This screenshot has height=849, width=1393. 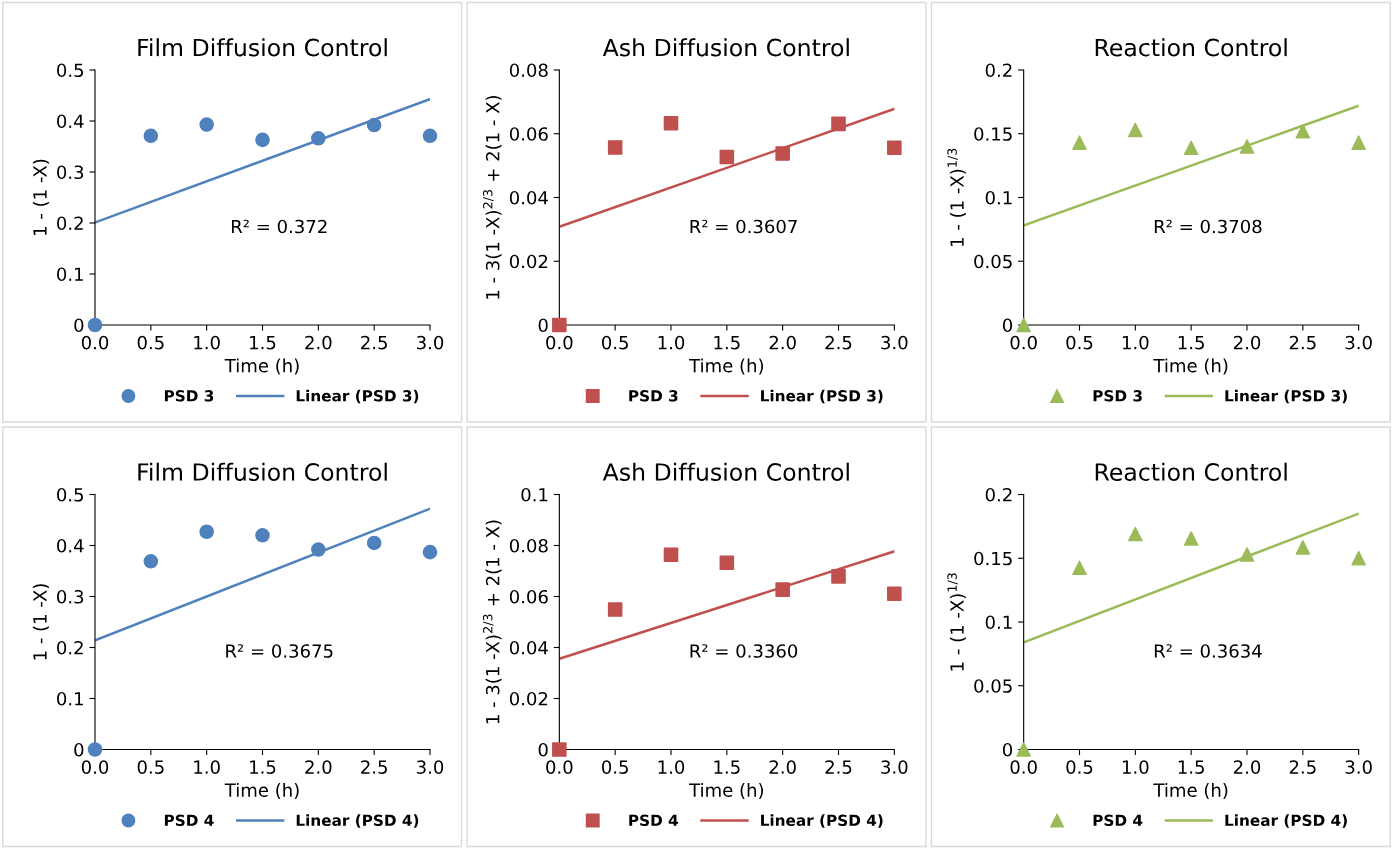 I want to click on y-tick-label: 0.05, so click(x=993, y=261).